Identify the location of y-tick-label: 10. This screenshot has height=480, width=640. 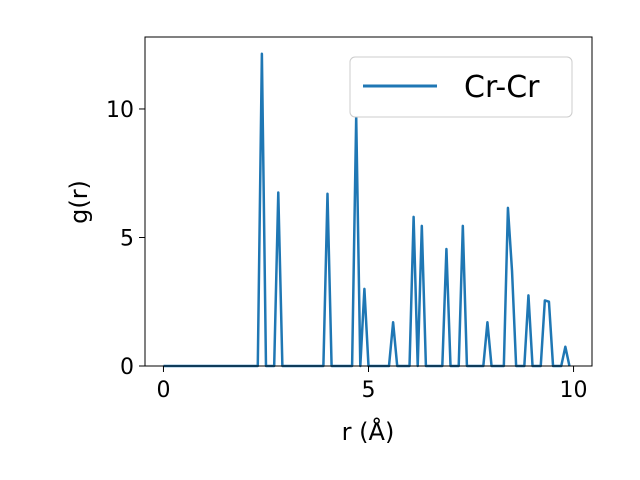
(120, 110).